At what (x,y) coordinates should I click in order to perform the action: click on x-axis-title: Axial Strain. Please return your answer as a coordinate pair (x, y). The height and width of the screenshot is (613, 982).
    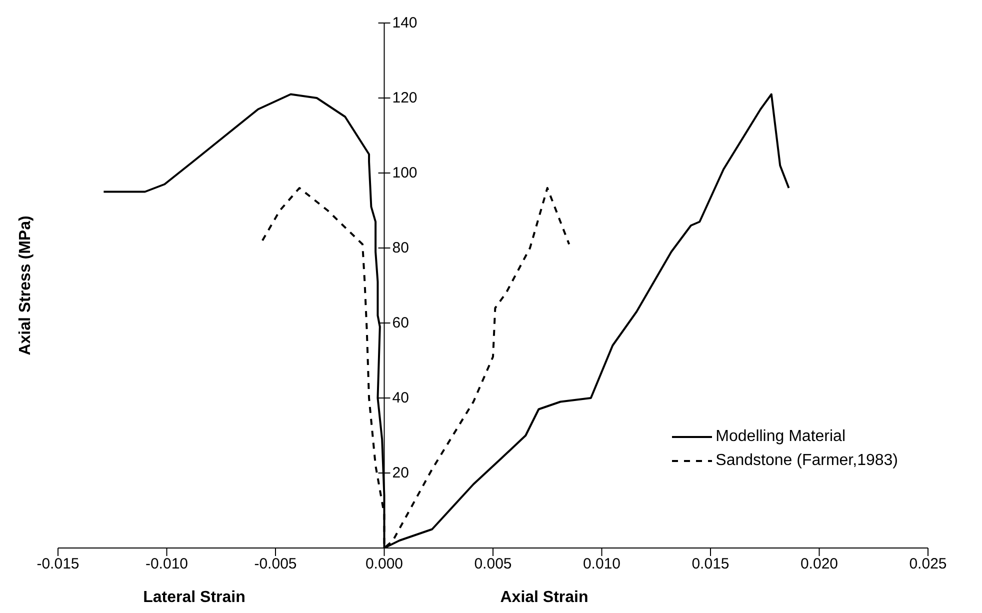
    Looking at the image, I should click on (544, 597).